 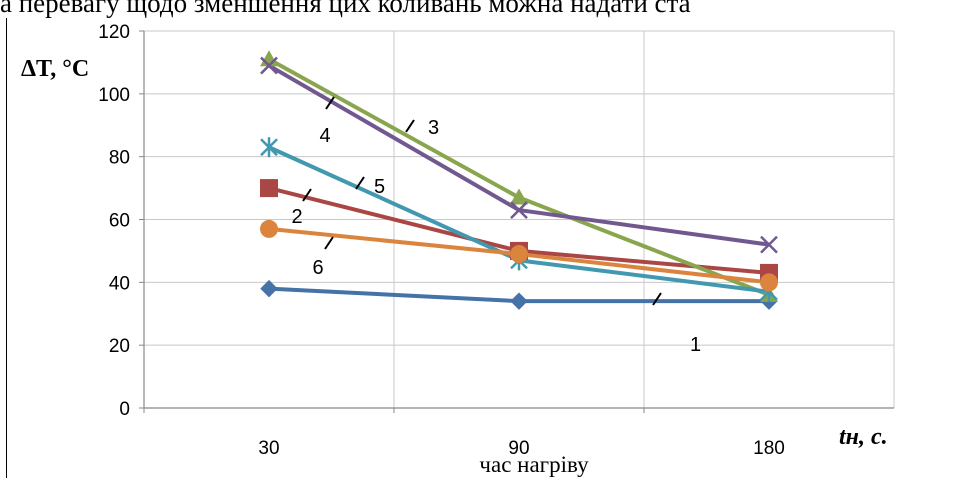 What do you see at coordinates (55, 69) in the screenshot?
I see `y-axis-label: ΔT, °C` at bounding box center [55, 69].